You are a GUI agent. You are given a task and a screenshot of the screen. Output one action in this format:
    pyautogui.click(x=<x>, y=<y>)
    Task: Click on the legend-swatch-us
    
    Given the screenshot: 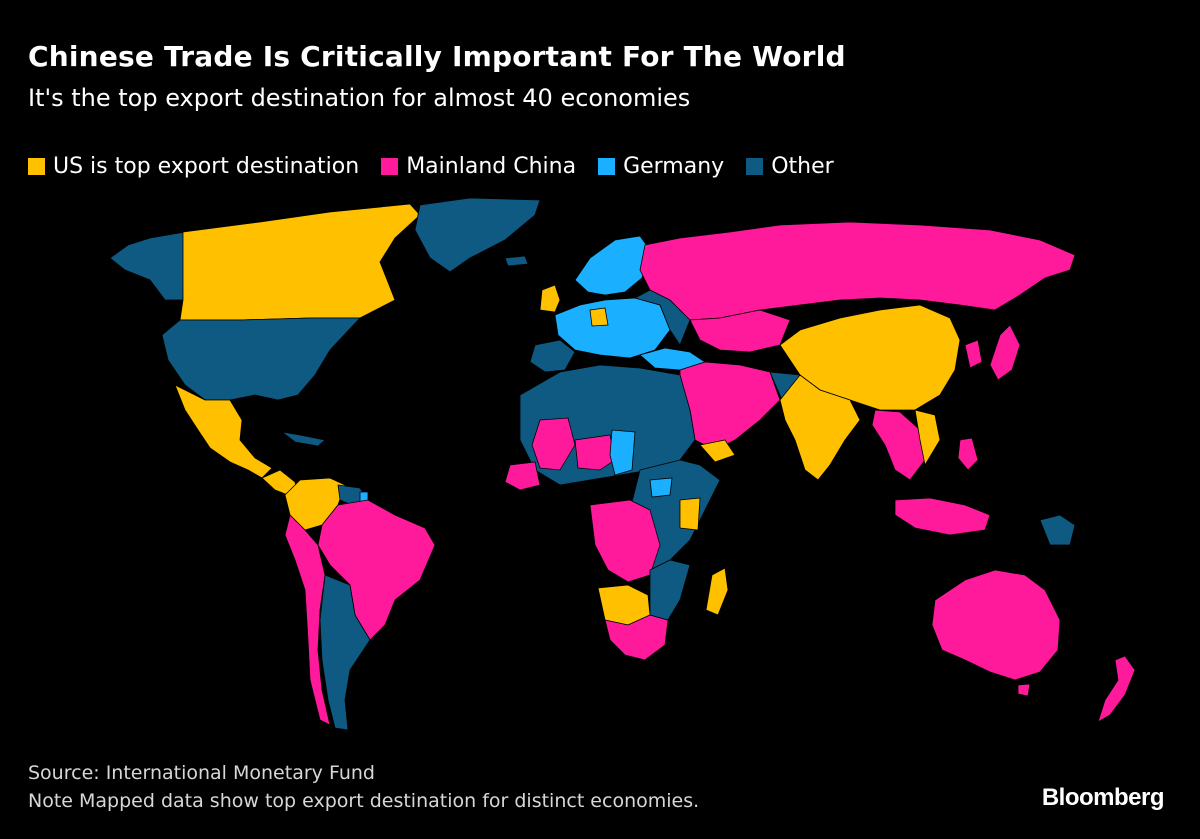 What is the action you would take?
    pyautogui.click(x=36, y=166)
    